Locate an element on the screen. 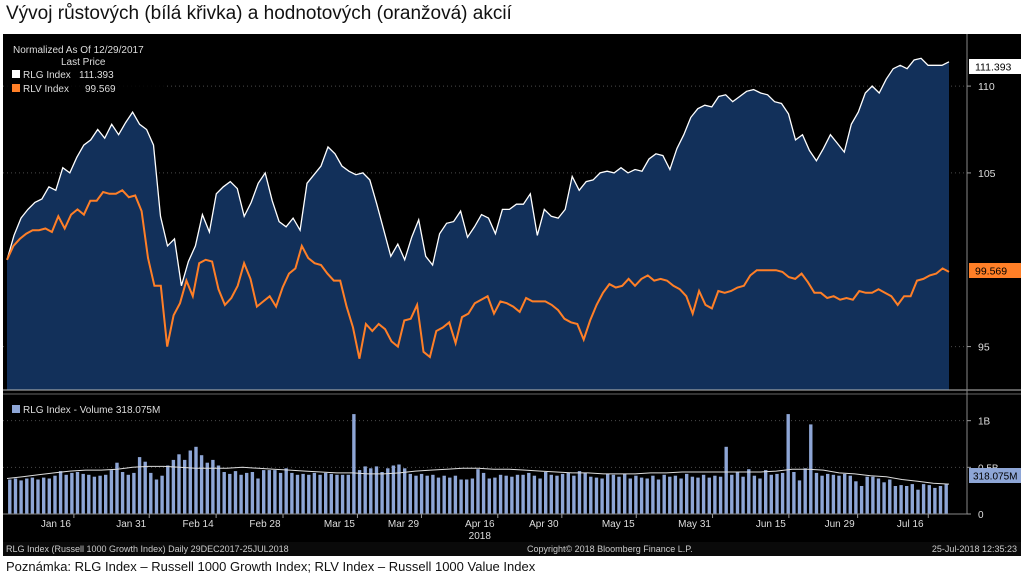 The width and height of the screenshot is (1024, 579). rlg-value-tag-bg is located at coordinates (995, 66).